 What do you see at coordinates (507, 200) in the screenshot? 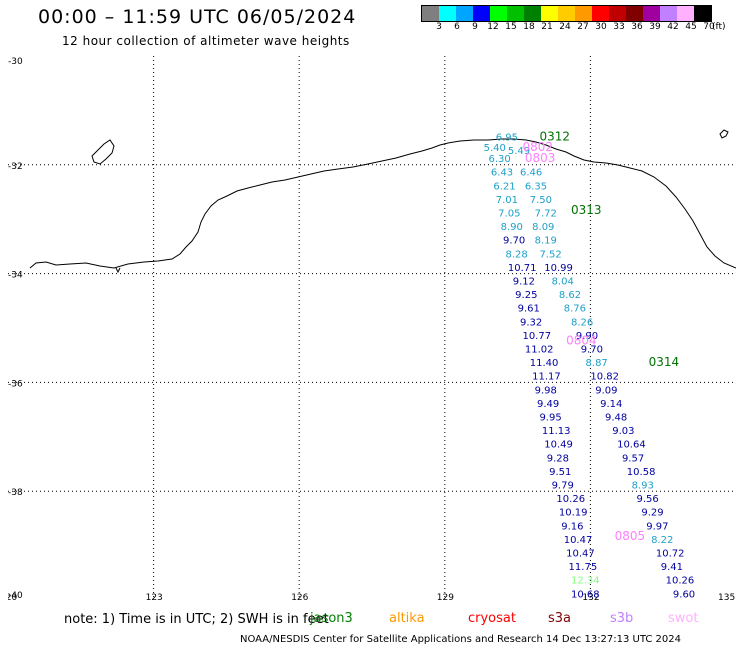
I see `wave-height-label: 7.01` at bounding box center [507, 200].